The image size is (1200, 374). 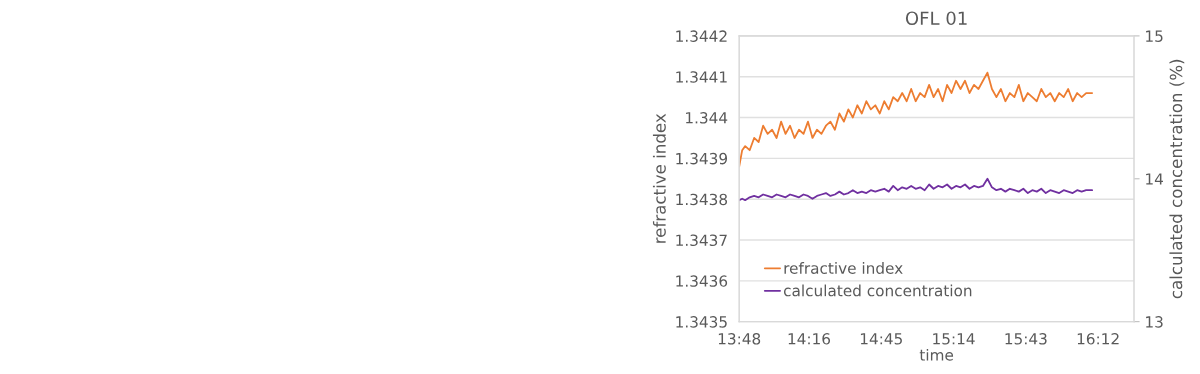 I want to click on x-tick-label: 15:43, so click(x=1026, y=339).